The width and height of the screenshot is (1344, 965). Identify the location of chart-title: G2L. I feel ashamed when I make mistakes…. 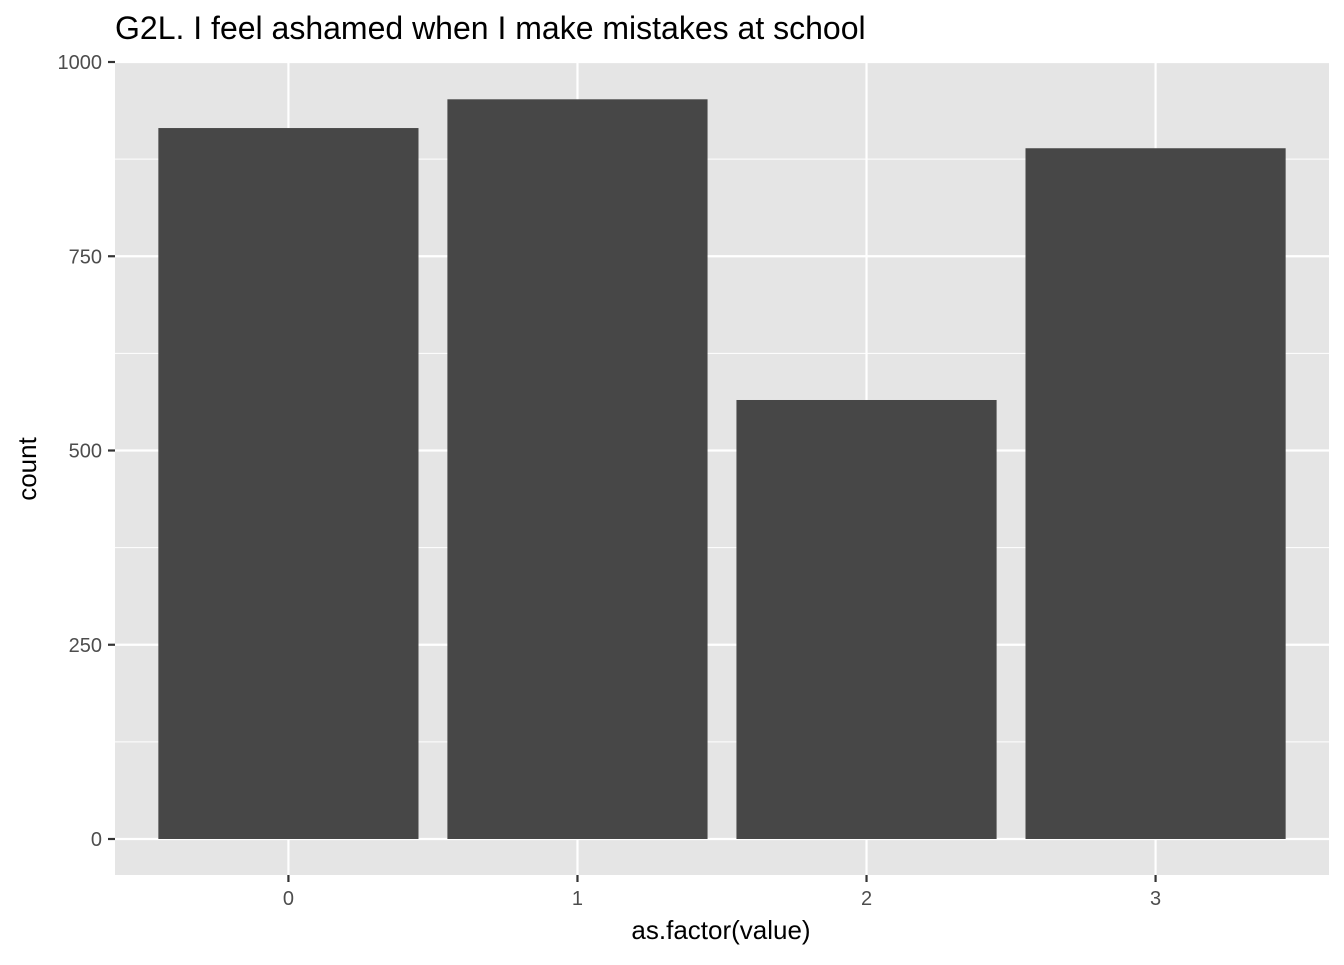
(490, 28).